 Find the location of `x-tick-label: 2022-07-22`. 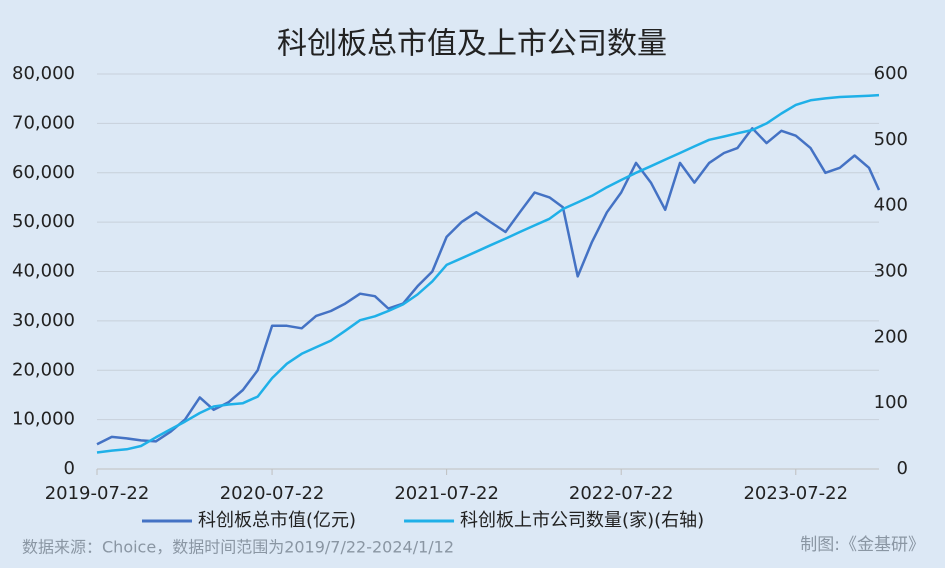

x-tick-label: 2022-07-22 is located at coordinates (621, 493).